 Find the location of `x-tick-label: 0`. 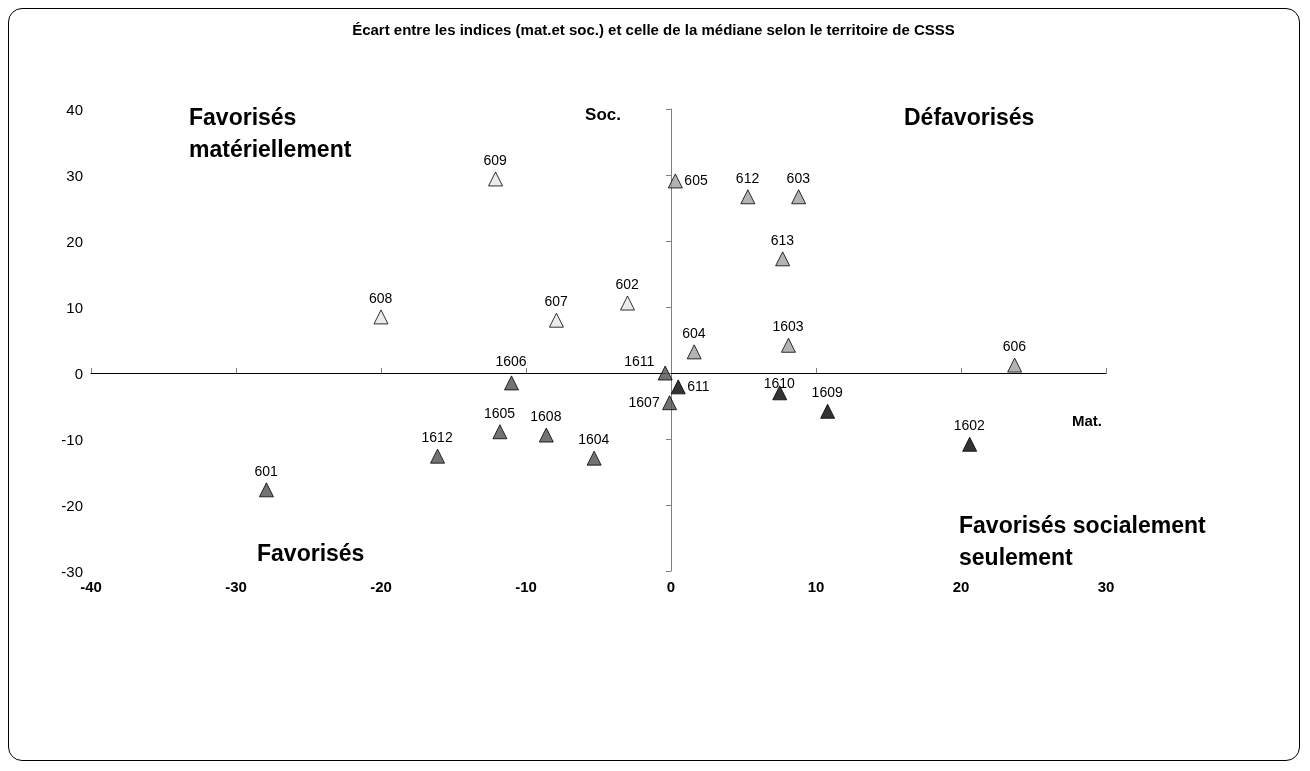

x-tick-label: 0 is located at coordinates (671, 586).